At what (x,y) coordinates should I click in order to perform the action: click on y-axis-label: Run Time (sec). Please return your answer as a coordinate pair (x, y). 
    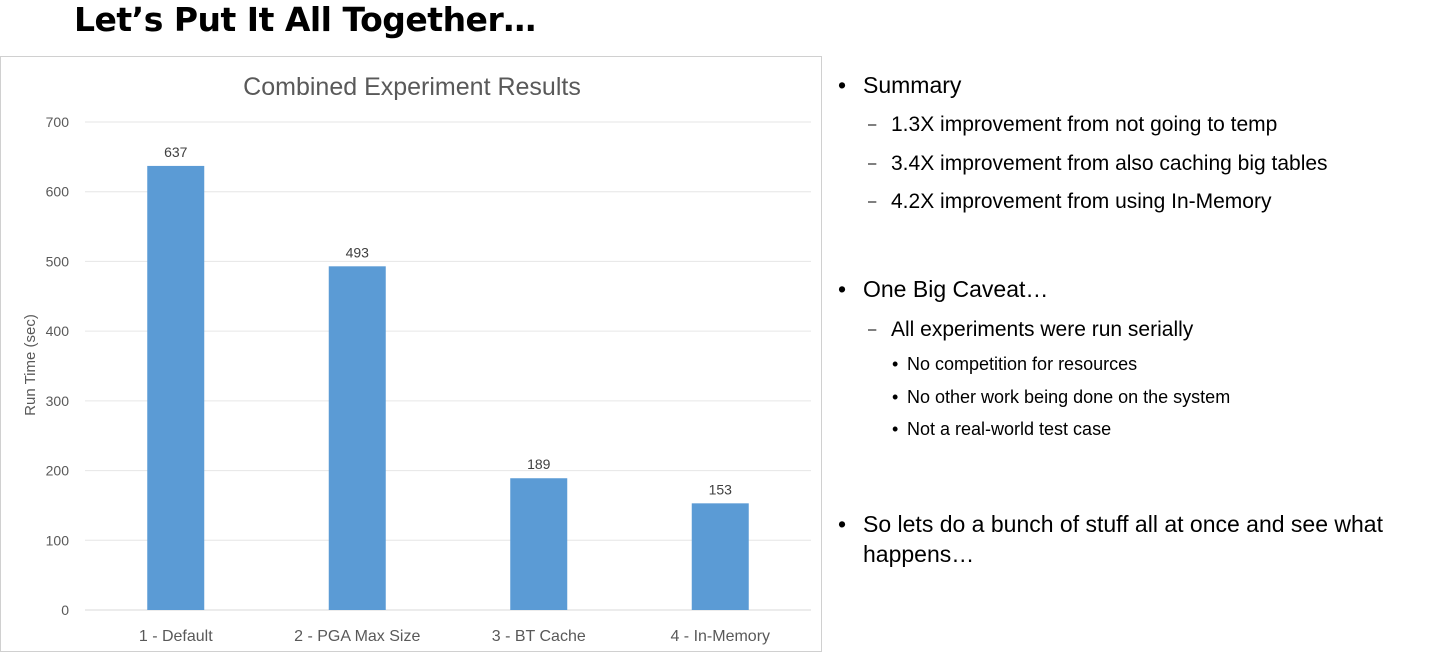
    Looking at the image, I should click on (30, 365).